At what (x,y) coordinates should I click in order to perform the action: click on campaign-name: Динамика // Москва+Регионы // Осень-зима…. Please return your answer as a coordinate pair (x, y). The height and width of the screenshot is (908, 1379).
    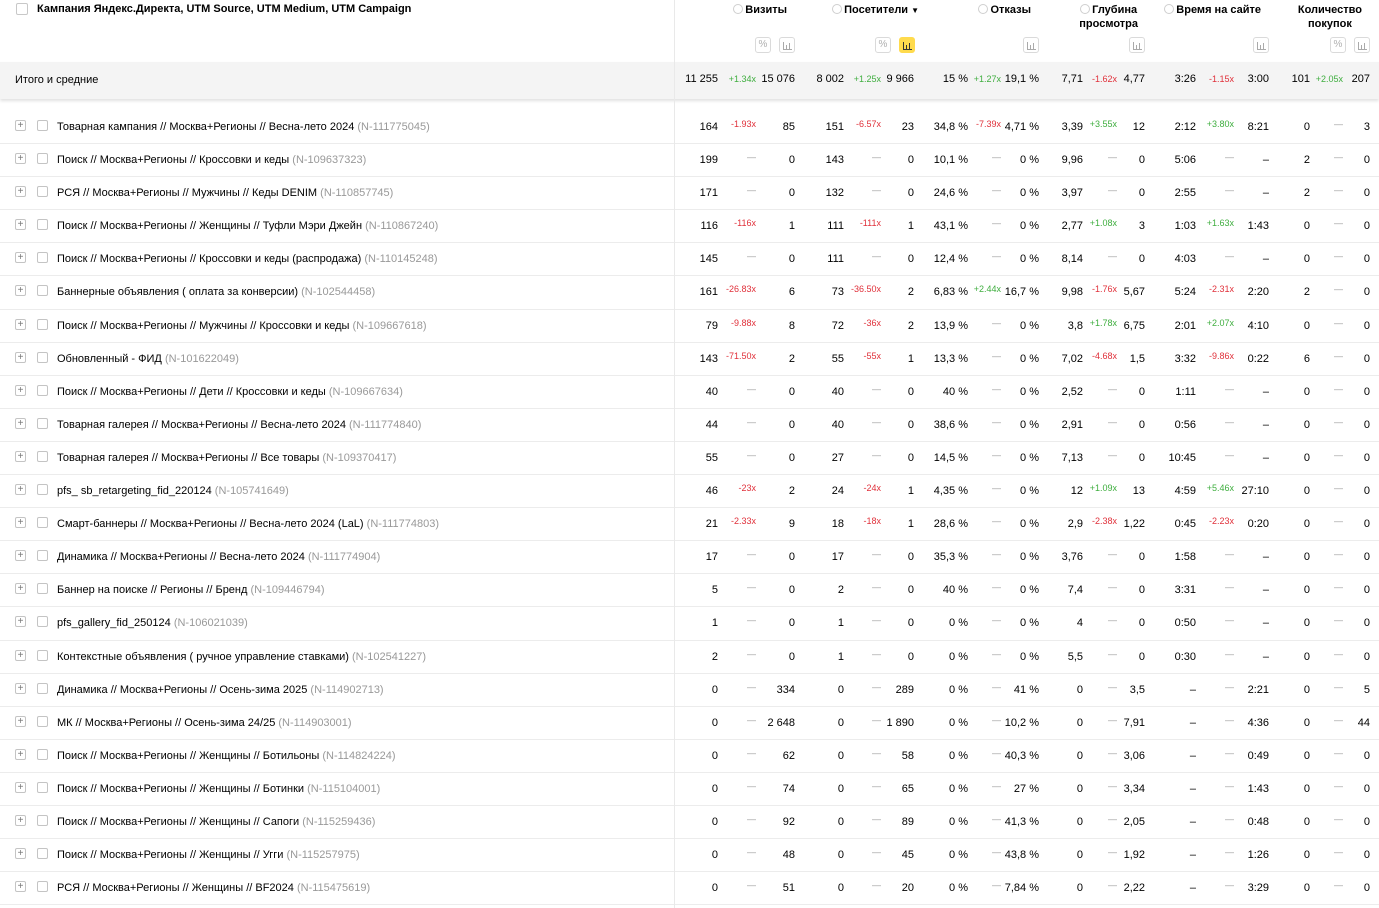
    Looking at the image, I should click on (220, 690).